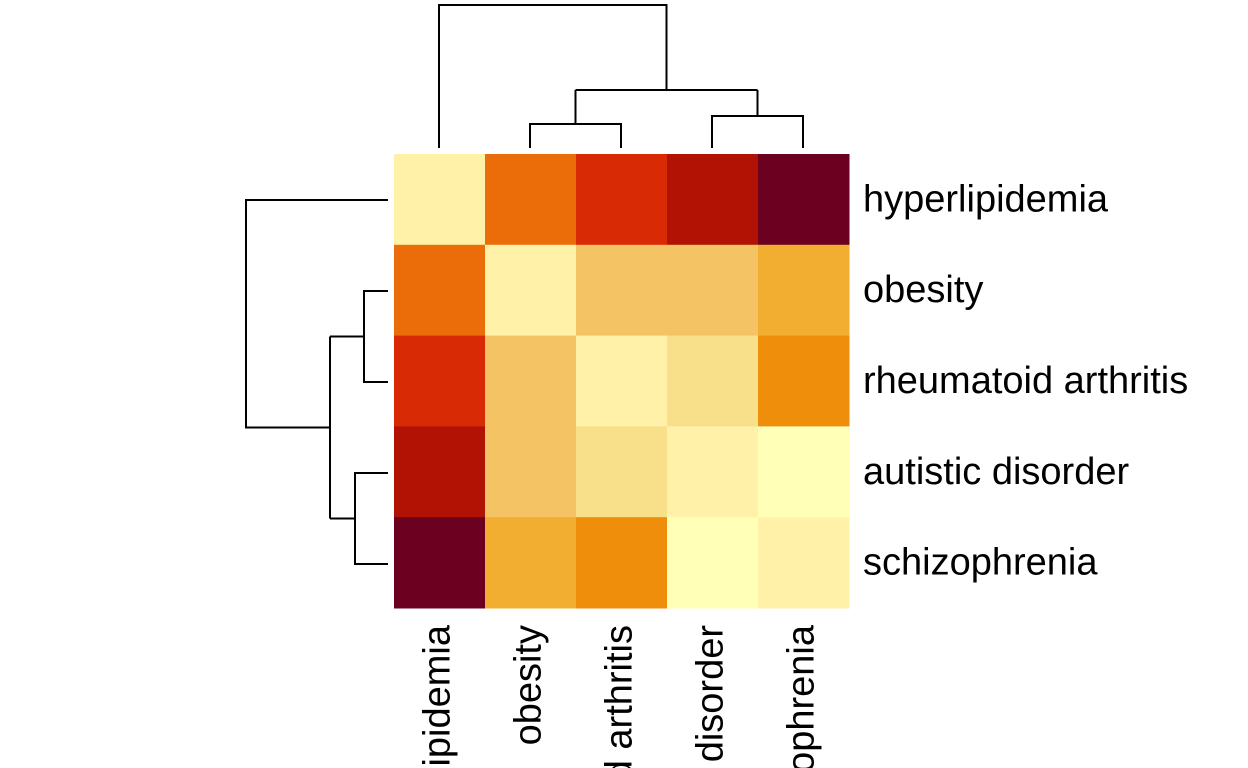 Image resolution: width=1248 pixels, height=768 pixels. What do you see at coordinates (986, 199) in the screenshot?
I see `row-label: hyperlipidemia` at bounding box center [986, 199].